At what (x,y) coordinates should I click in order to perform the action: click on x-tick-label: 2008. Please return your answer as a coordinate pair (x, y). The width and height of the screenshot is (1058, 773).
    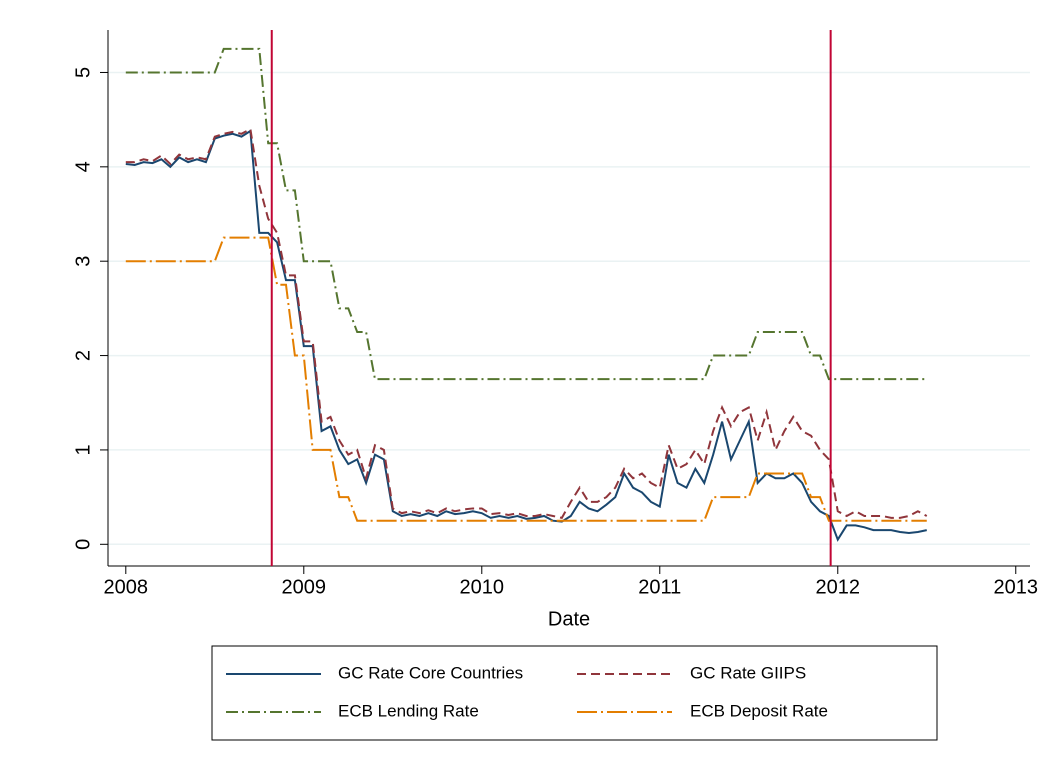
    Looking at the image, I should click on (126, 587).